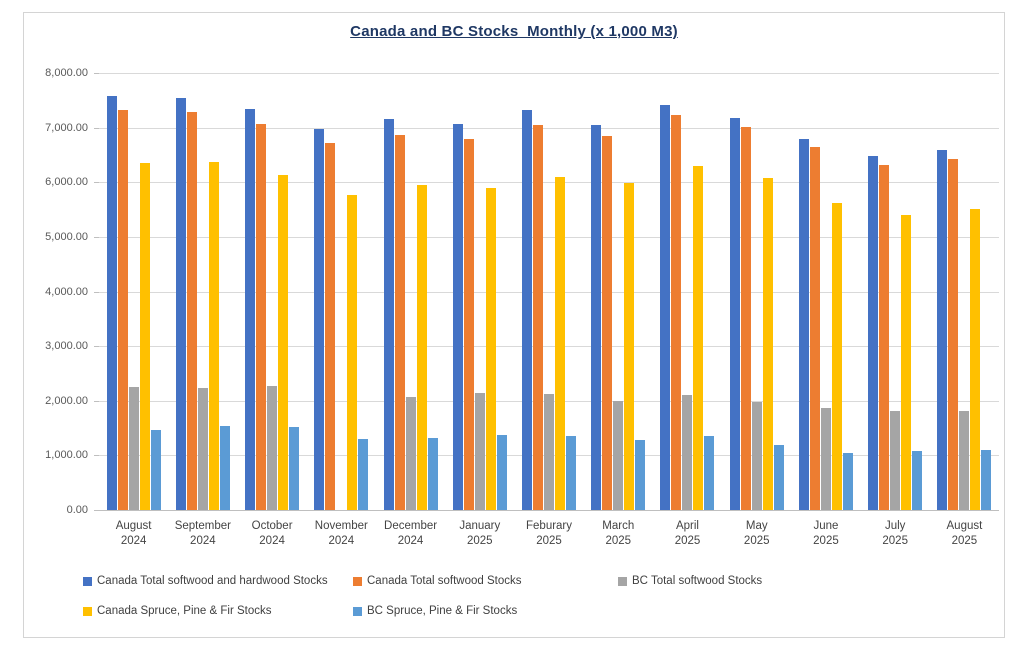 The image size is (1023, 648). Describe the element at coordinates (184, 611) in the screenshot. I see `legend-label: Canada Spruce, Pine & Fir Stocks` at that location.